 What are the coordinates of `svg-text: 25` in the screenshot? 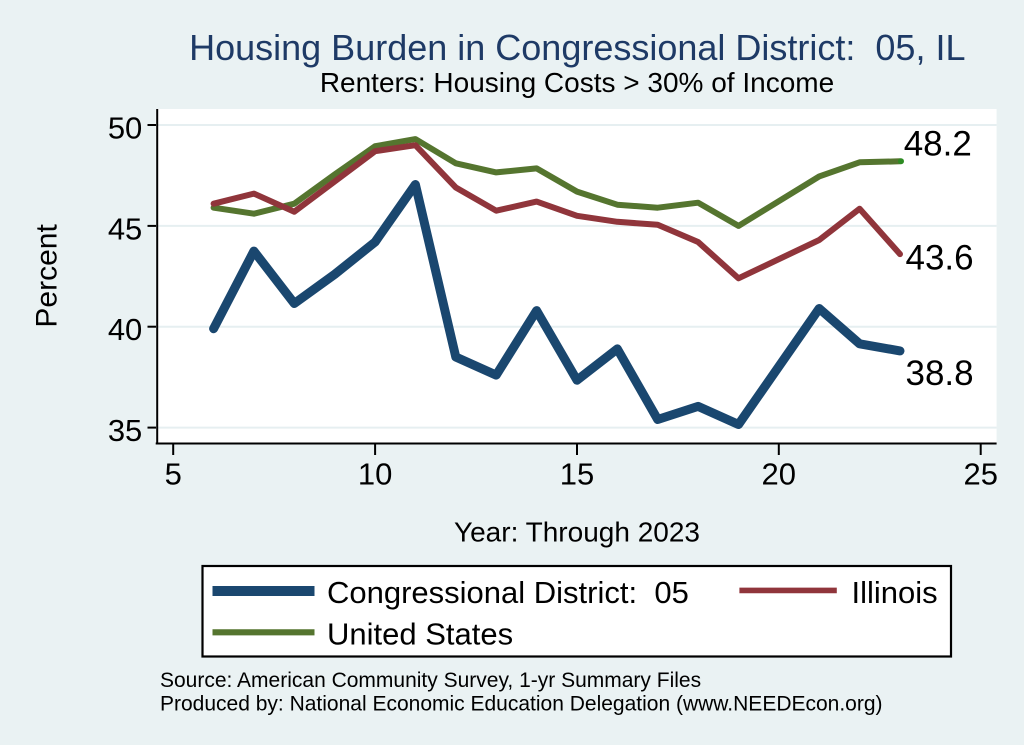 It's located at (980, 474).